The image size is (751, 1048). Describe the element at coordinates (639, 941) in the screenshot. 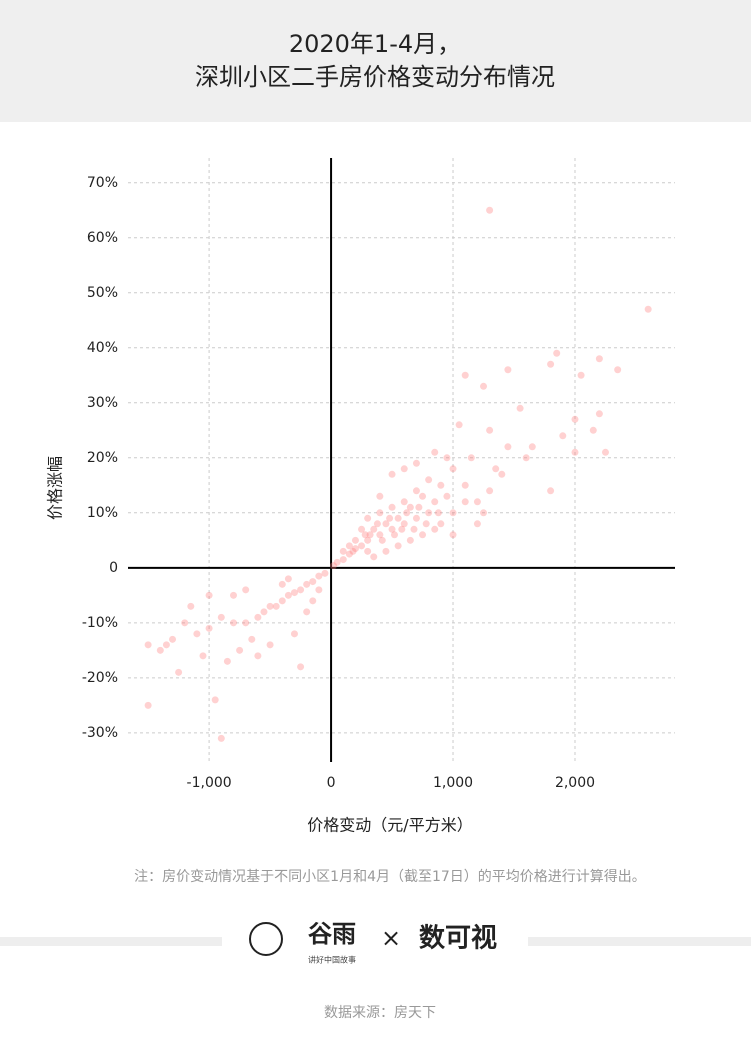

I see `divider` at that location.